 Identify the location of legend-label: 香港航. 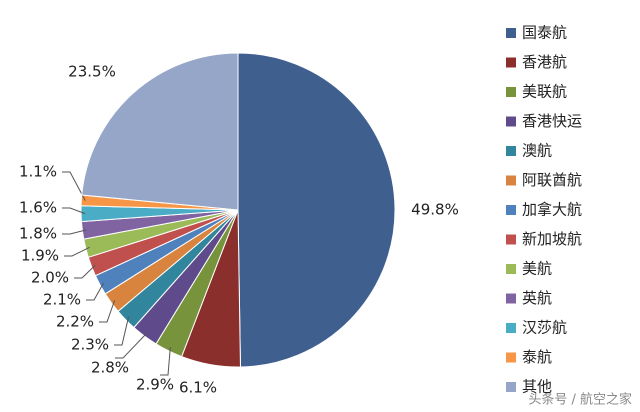
(544, 62).